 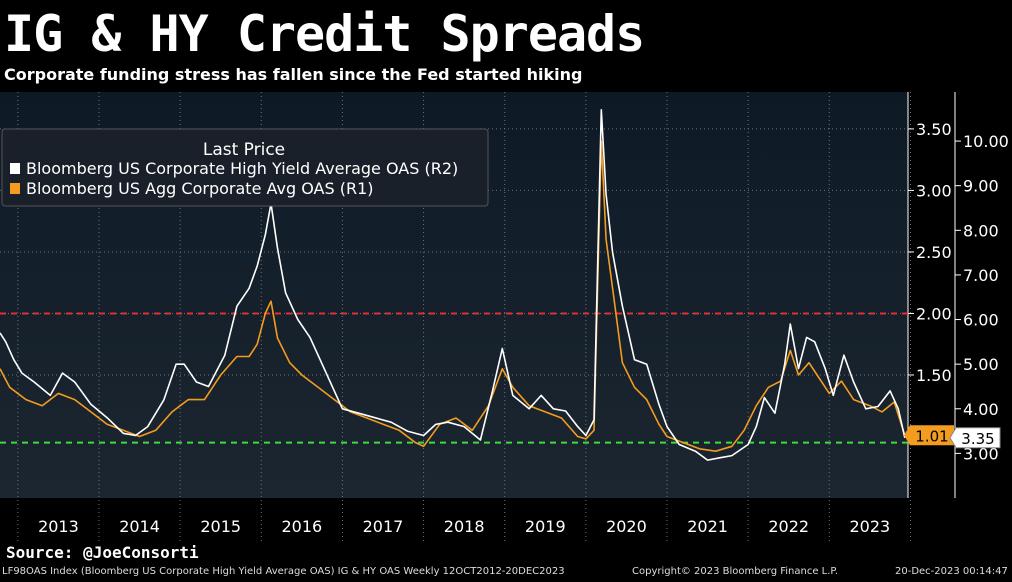 I want to click on hy-last-value-label: 3.35, so click(x=977, y=439).